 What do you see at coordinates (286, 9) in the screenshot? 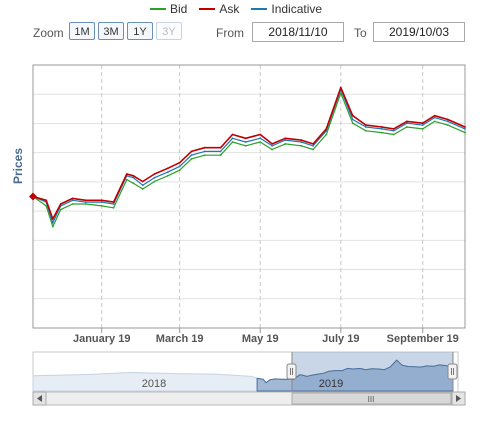
I see `legend-item-indicative: Indicative` at bounding box center [286, 9].